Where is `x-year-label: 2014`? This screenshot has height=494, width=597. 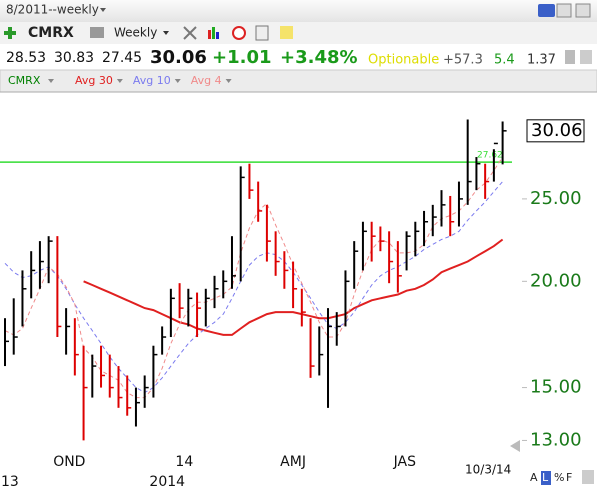 x-year-label: 2014 is located at coordinates (167, 482).